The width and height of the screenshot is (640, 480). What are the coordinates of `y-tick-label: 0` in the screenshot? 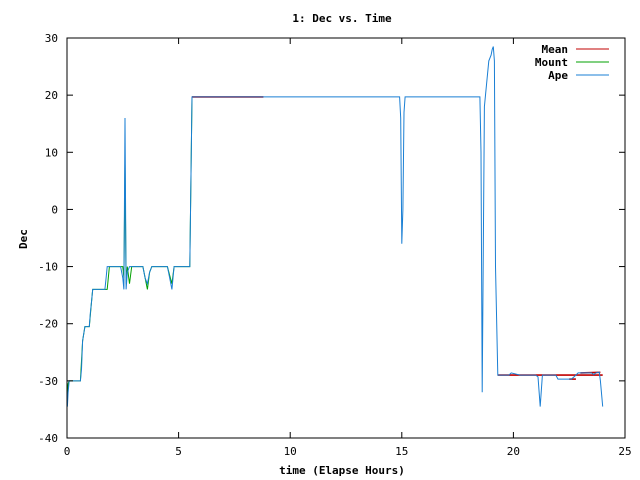 It's located at (54, 209).